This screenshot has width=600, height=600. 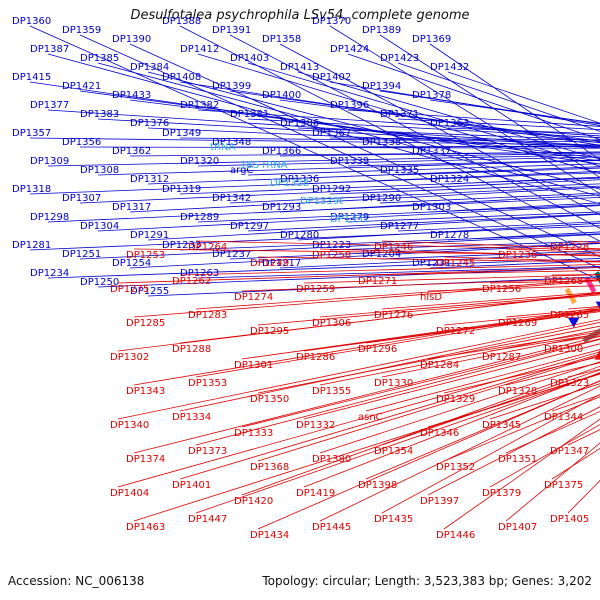 I want to click on forward-gene-label: DP1384, so click(x=149, y=67).